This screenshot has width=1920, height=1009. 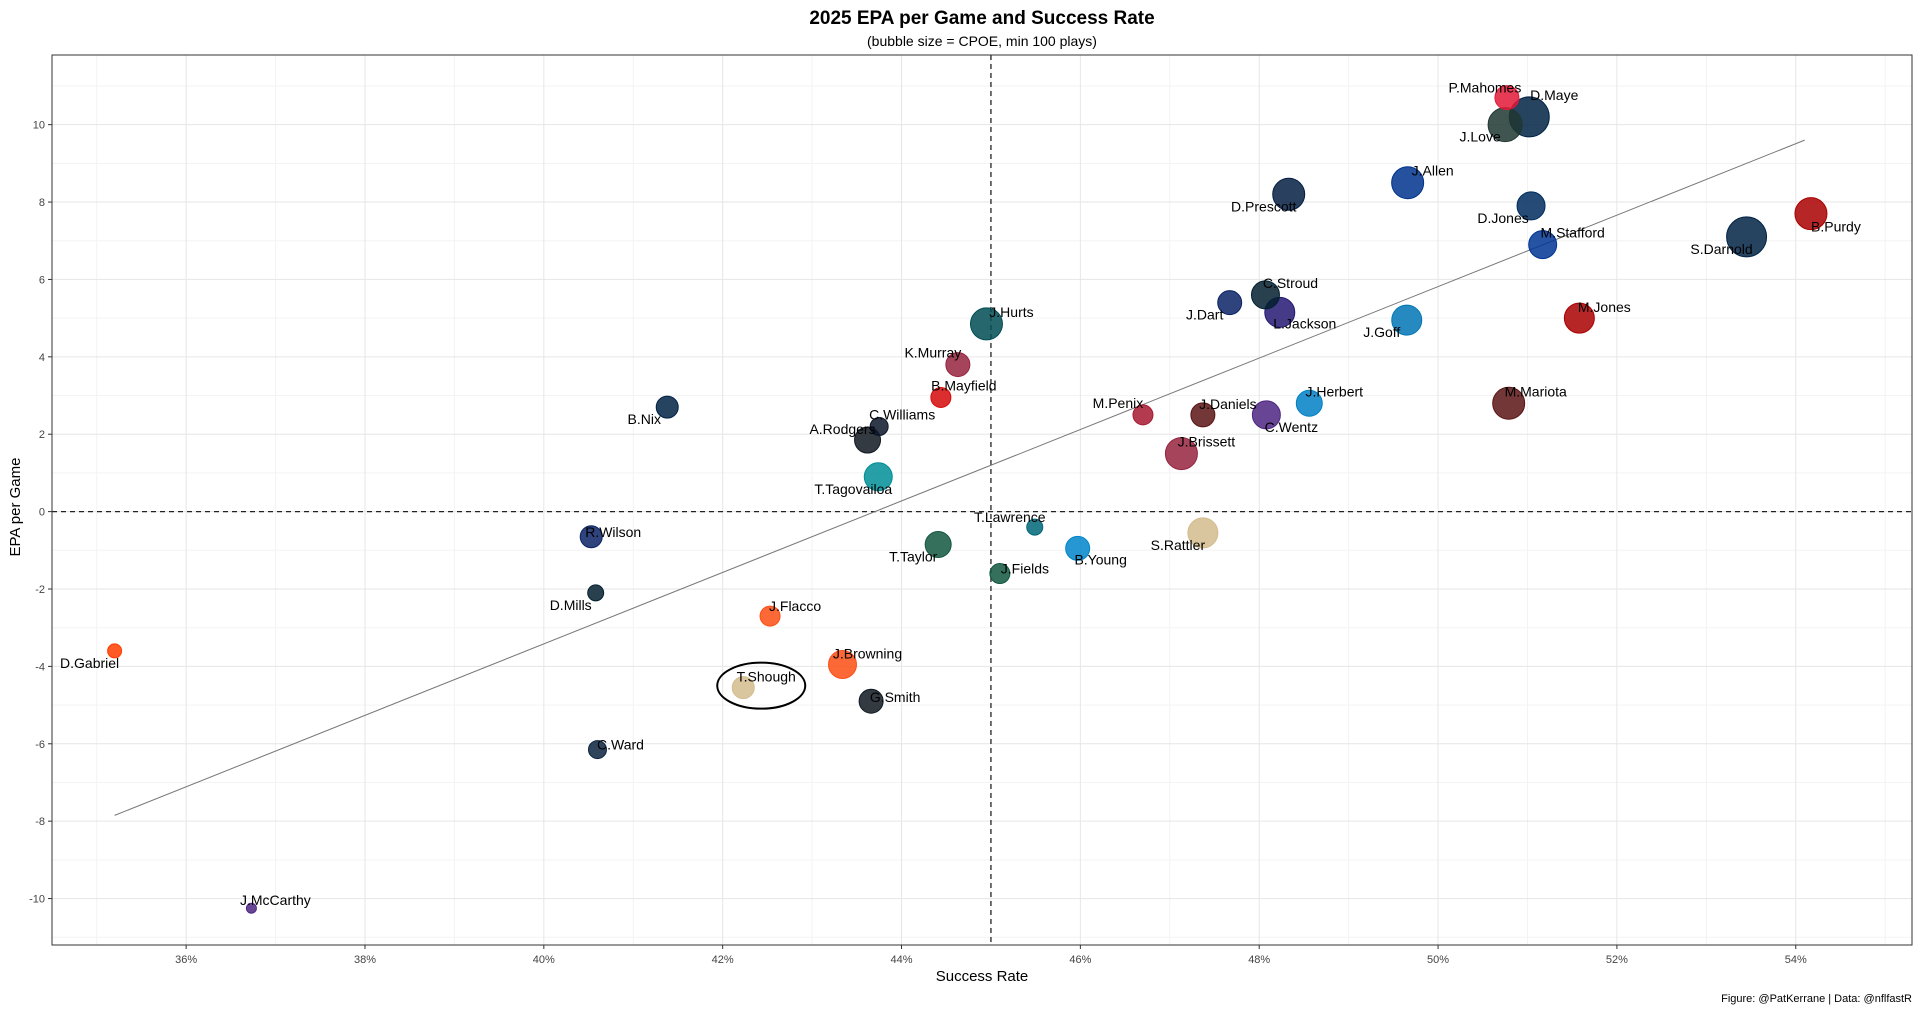 What do you see at coordinates (1263, 206) in the screenshot?
I see `label-d-prescott: D.Prescott` at bounding box center [1263, 206].